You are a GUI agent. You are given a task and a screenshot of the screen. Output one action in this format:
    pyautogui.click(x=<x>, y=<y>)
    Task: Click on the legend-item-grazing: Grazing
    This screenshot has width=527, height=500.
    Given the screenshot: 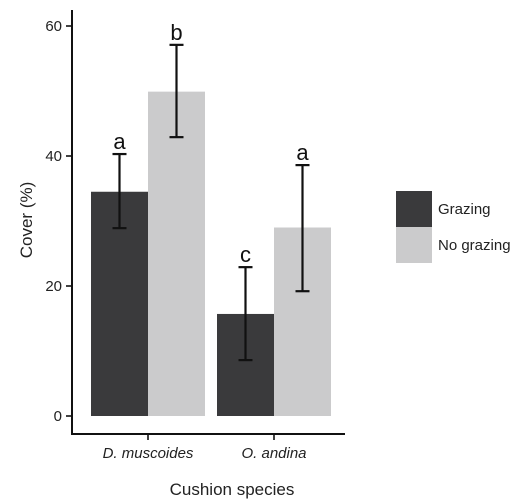 What is the action you would take?
    pyautogui.click(x=443, y=209)
    